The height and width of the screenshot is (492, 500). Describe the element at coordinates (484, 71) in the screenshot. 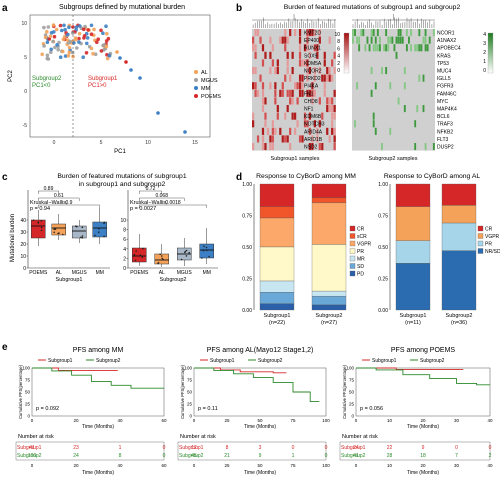

I see `colorbar-tick: 0` at that location.